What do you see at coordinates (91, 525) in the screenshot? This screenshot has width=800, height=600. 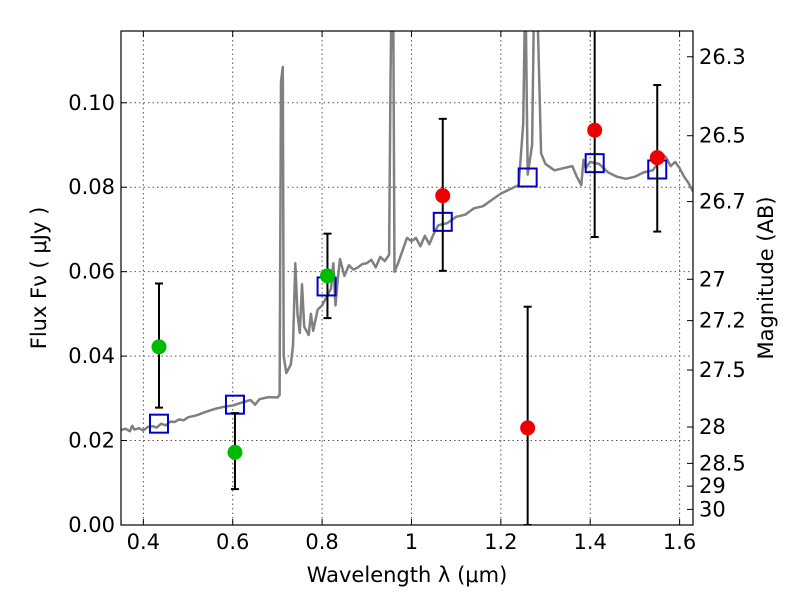 I see `y-tick-label: 0.00` at bounding box center [91, 525].